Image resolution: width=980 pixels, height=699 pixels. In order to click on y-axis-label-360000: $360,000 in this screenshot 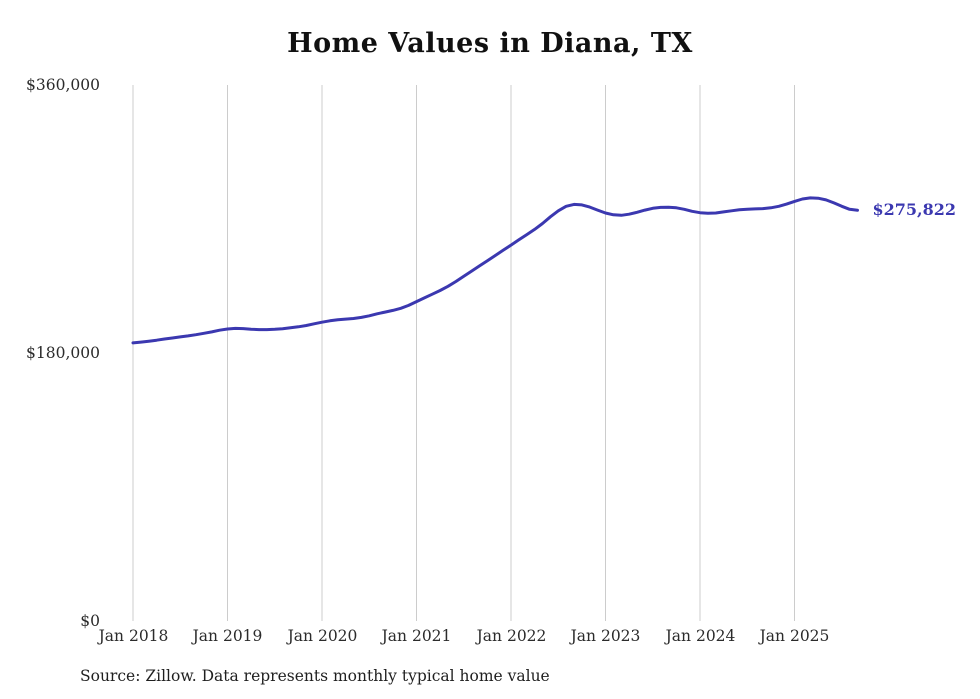, I will do `click(63, 85)`.